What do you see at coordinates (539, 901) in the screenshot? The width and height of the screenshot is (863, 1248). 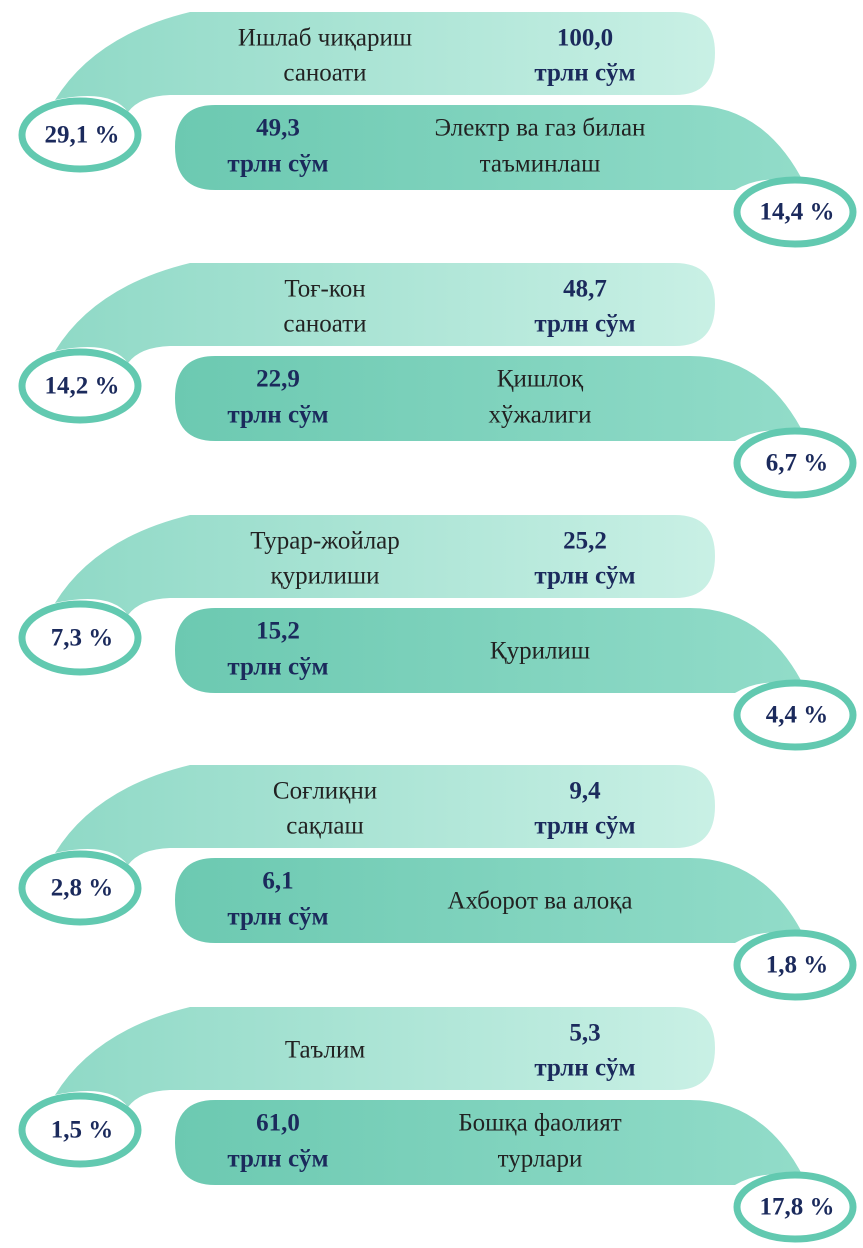 I see `label: Ахборот ва алоқа` at bounding box center [539, 901].